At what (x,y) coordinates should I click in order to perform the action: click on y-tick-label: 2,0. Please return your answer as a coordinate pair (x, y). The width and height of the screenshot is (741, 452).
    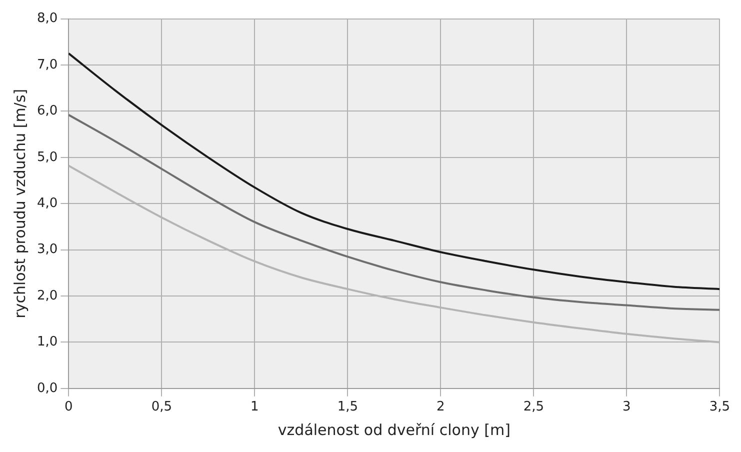
    Looking at the image, I should click on (47, 296).